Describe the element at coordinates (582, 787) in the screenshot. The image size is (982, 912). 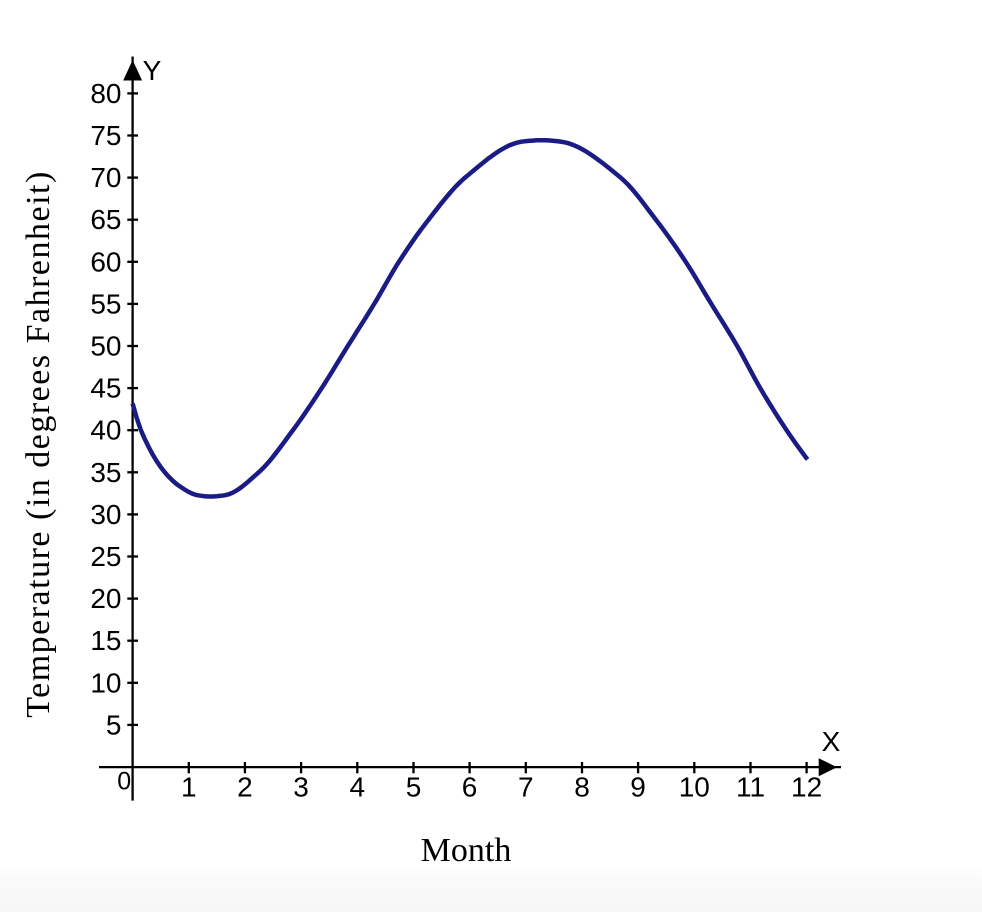
I see `svg-text: 8` at that location.